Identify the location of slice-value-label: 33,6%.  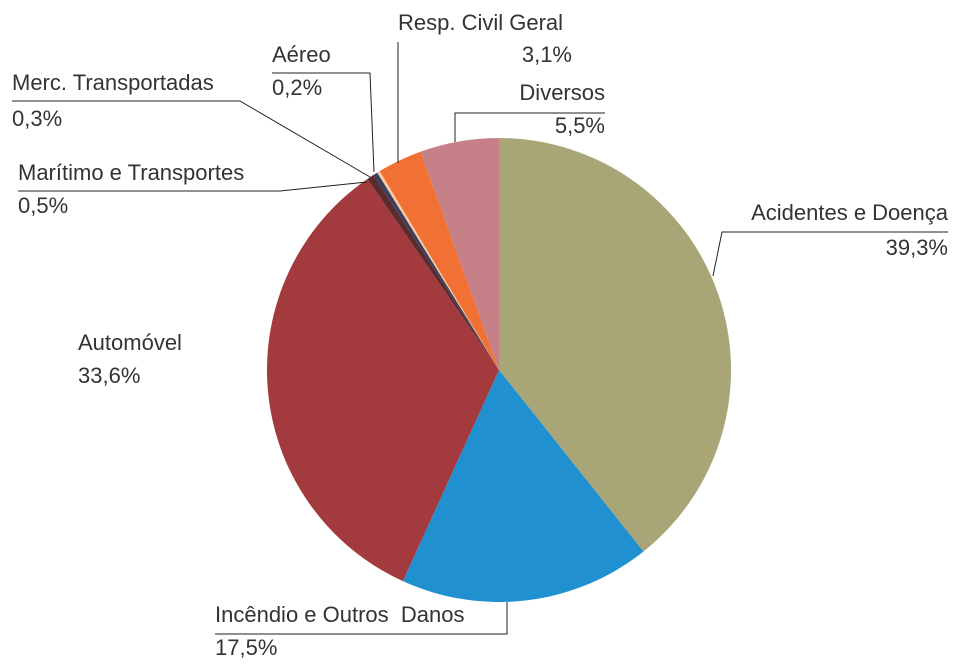
(109, 375).